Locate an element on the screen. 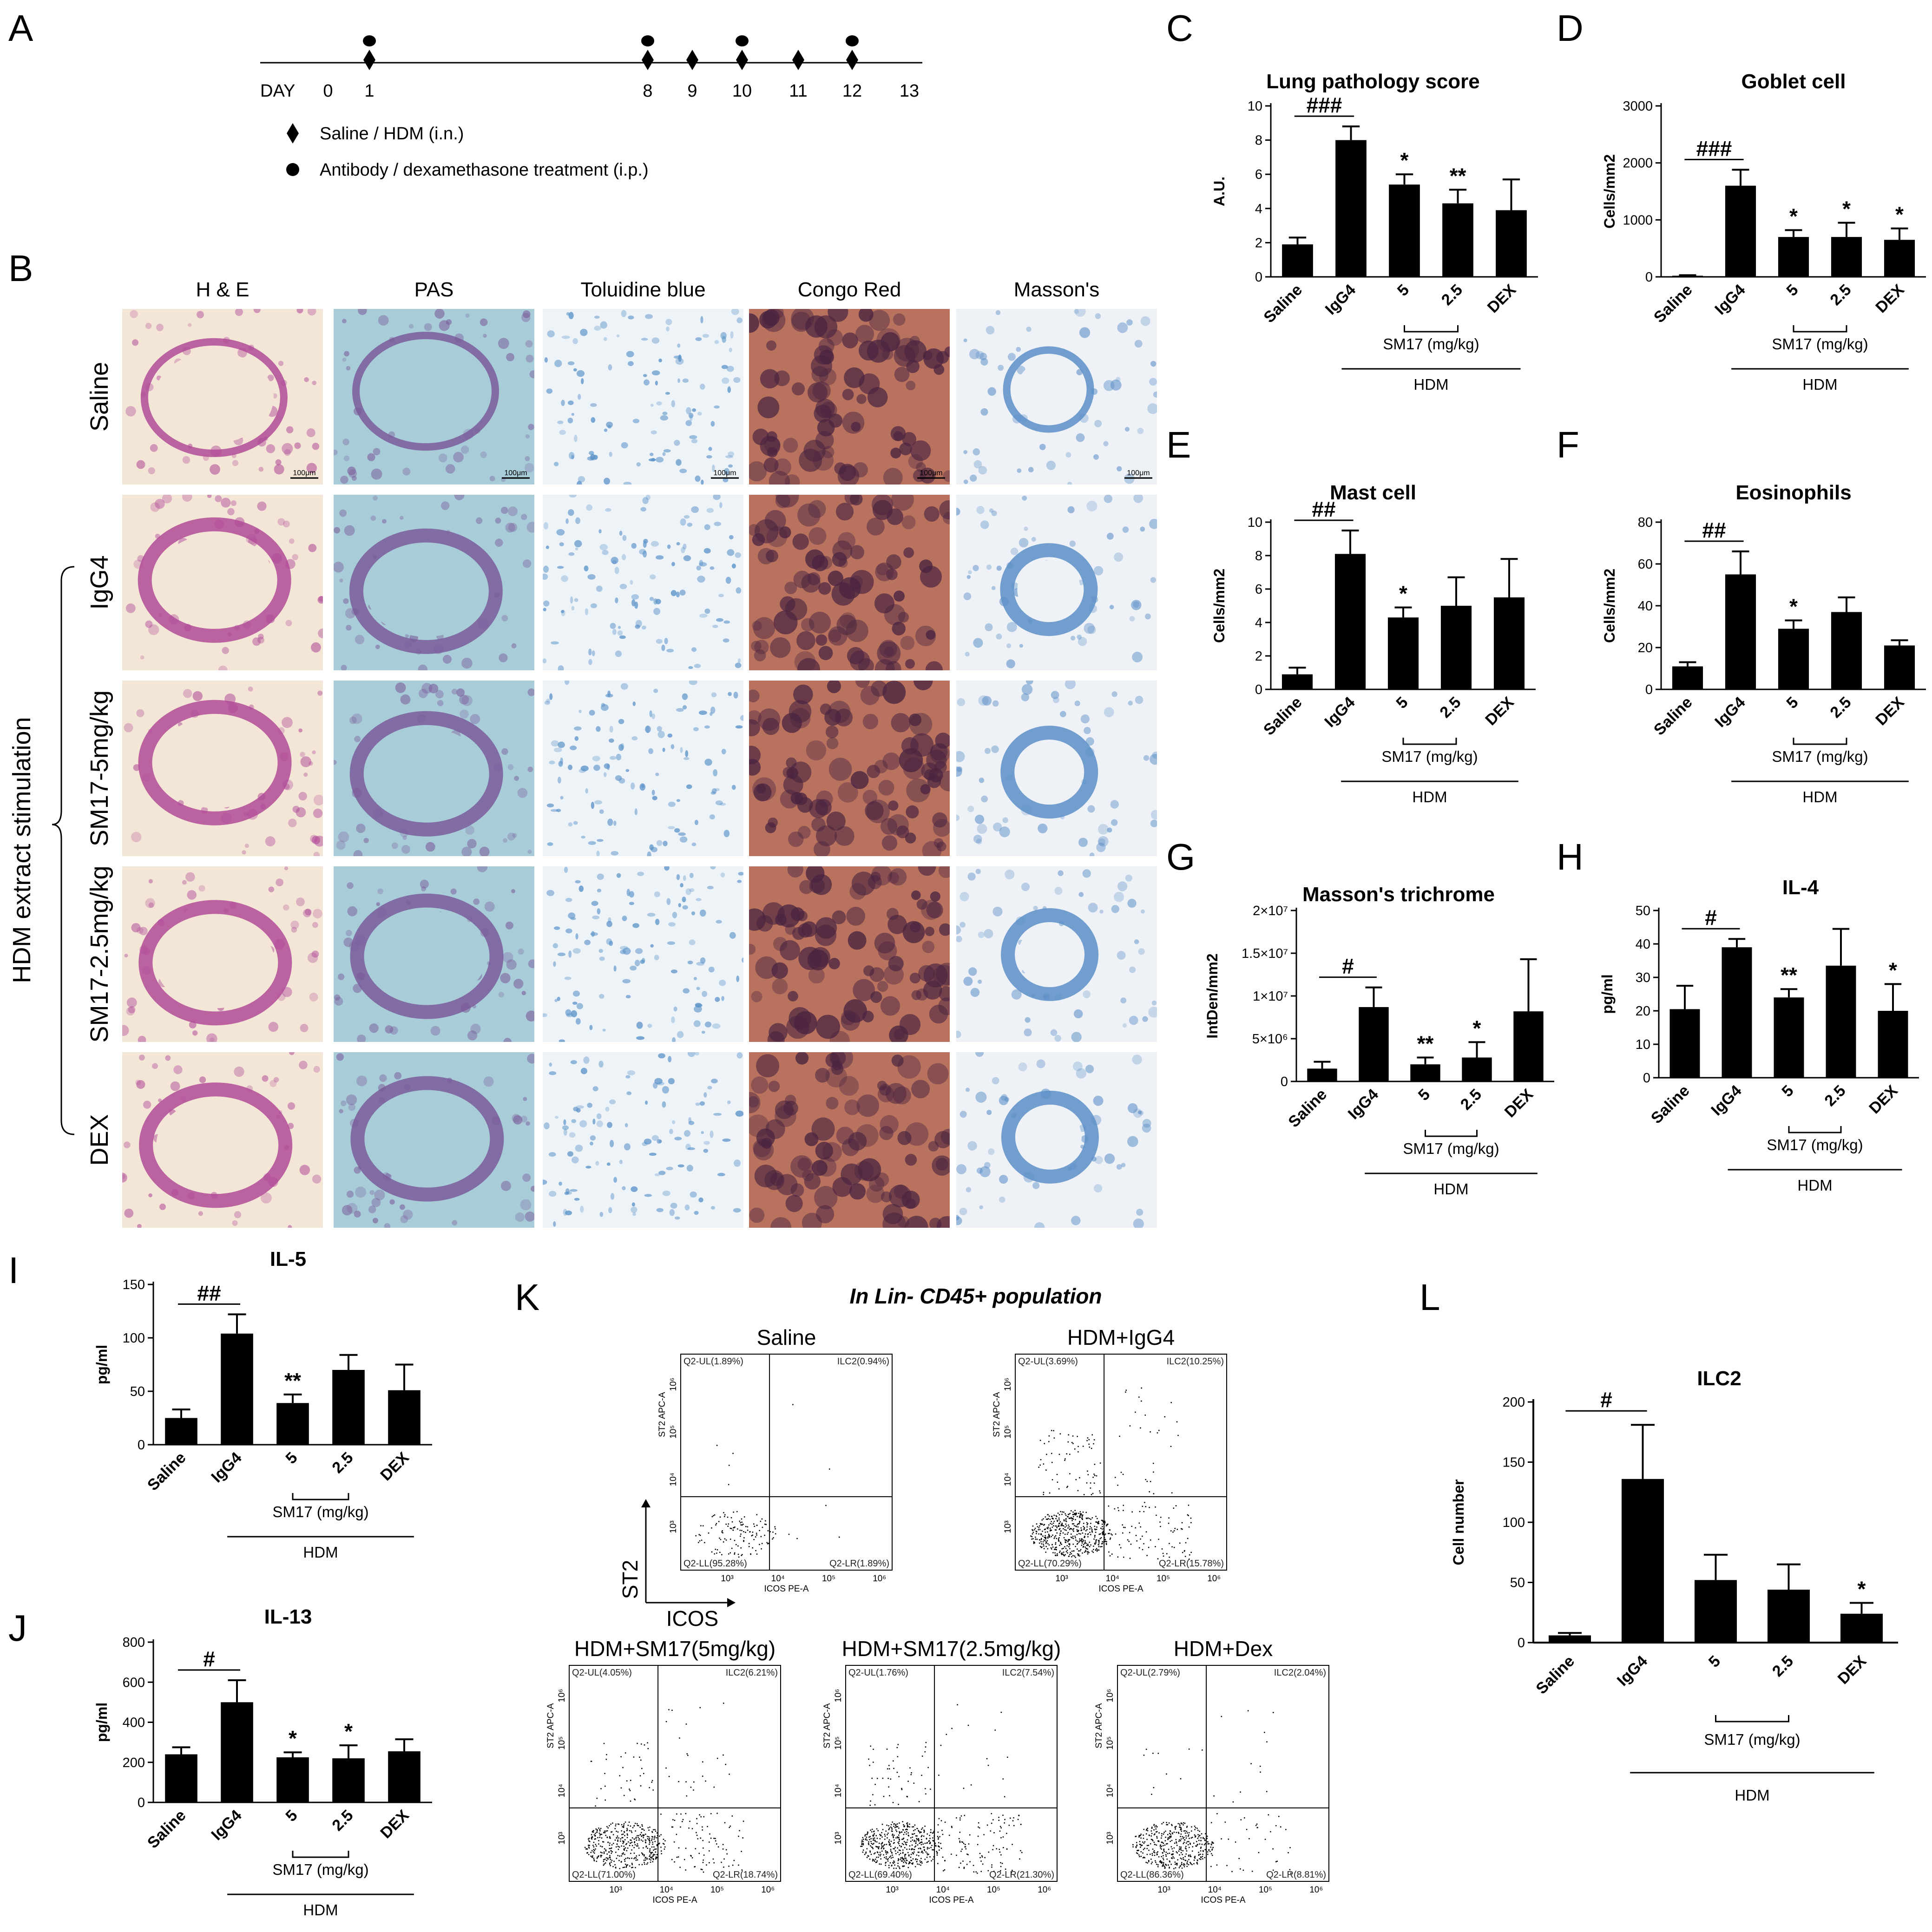 Image resolution: width=1932 pixels, height=1932 pixels. chart-I-ylabel: pg/ml is located at coordinates (101, 1364).